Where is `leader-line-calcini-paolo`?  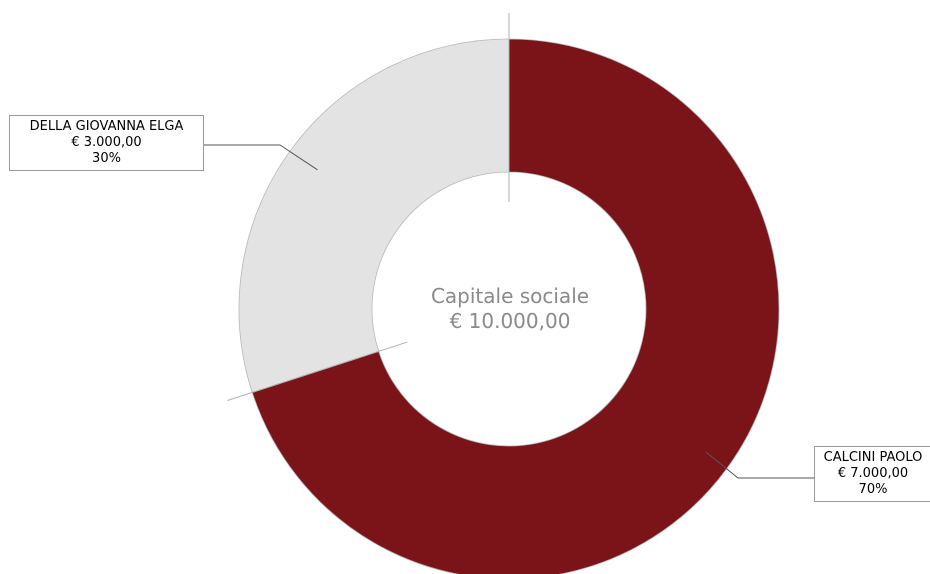
leader-line-calcini-paolo is located at coordinates (759, 465).